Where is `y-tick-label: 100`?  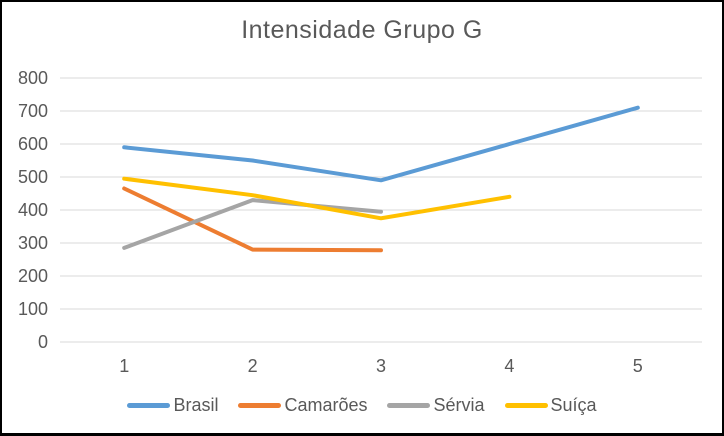 y-tick-label: 100 is located at coordinates (33, 309).